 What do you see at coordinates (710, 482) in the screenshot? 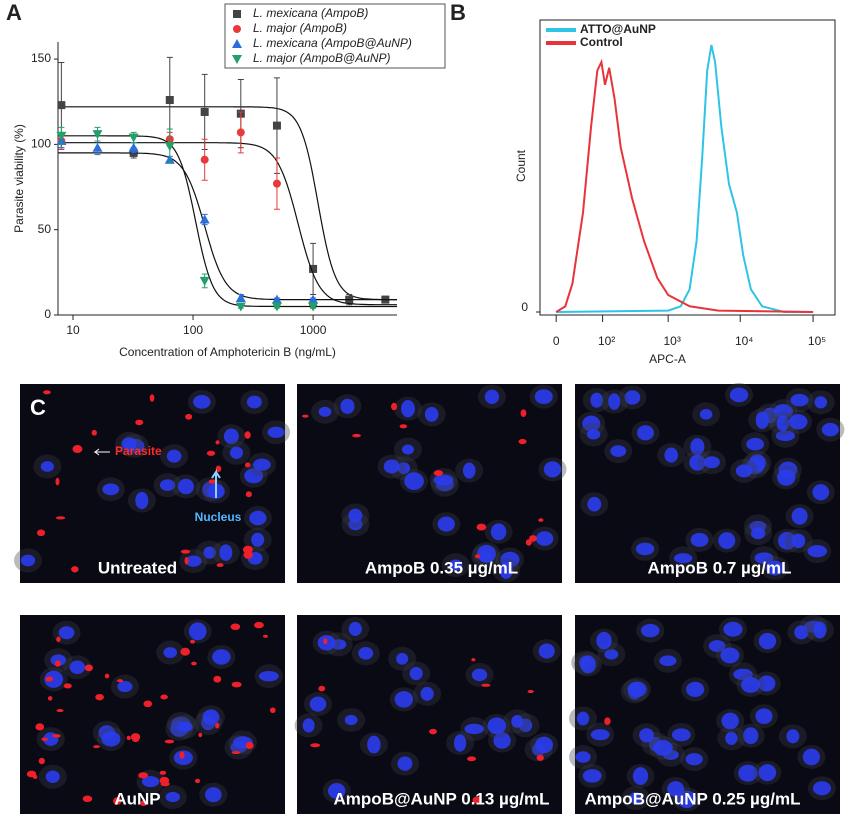
I see `micrograph` at bounding box center [710, 482].